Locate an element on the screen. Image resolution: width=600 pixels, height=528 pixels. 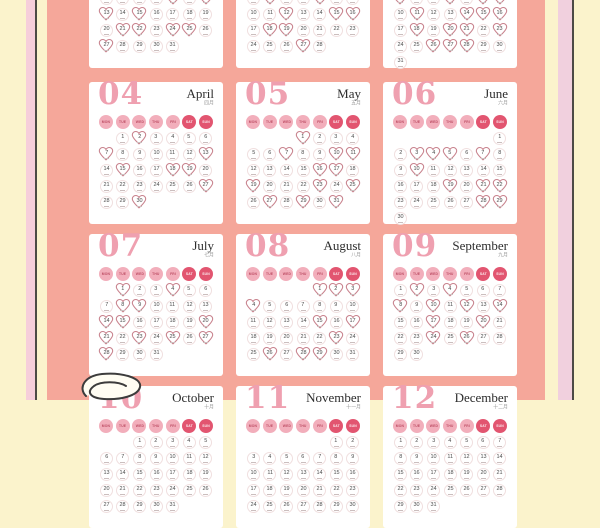
day-cell-heart: 27 is located at coordinates (303, 46).